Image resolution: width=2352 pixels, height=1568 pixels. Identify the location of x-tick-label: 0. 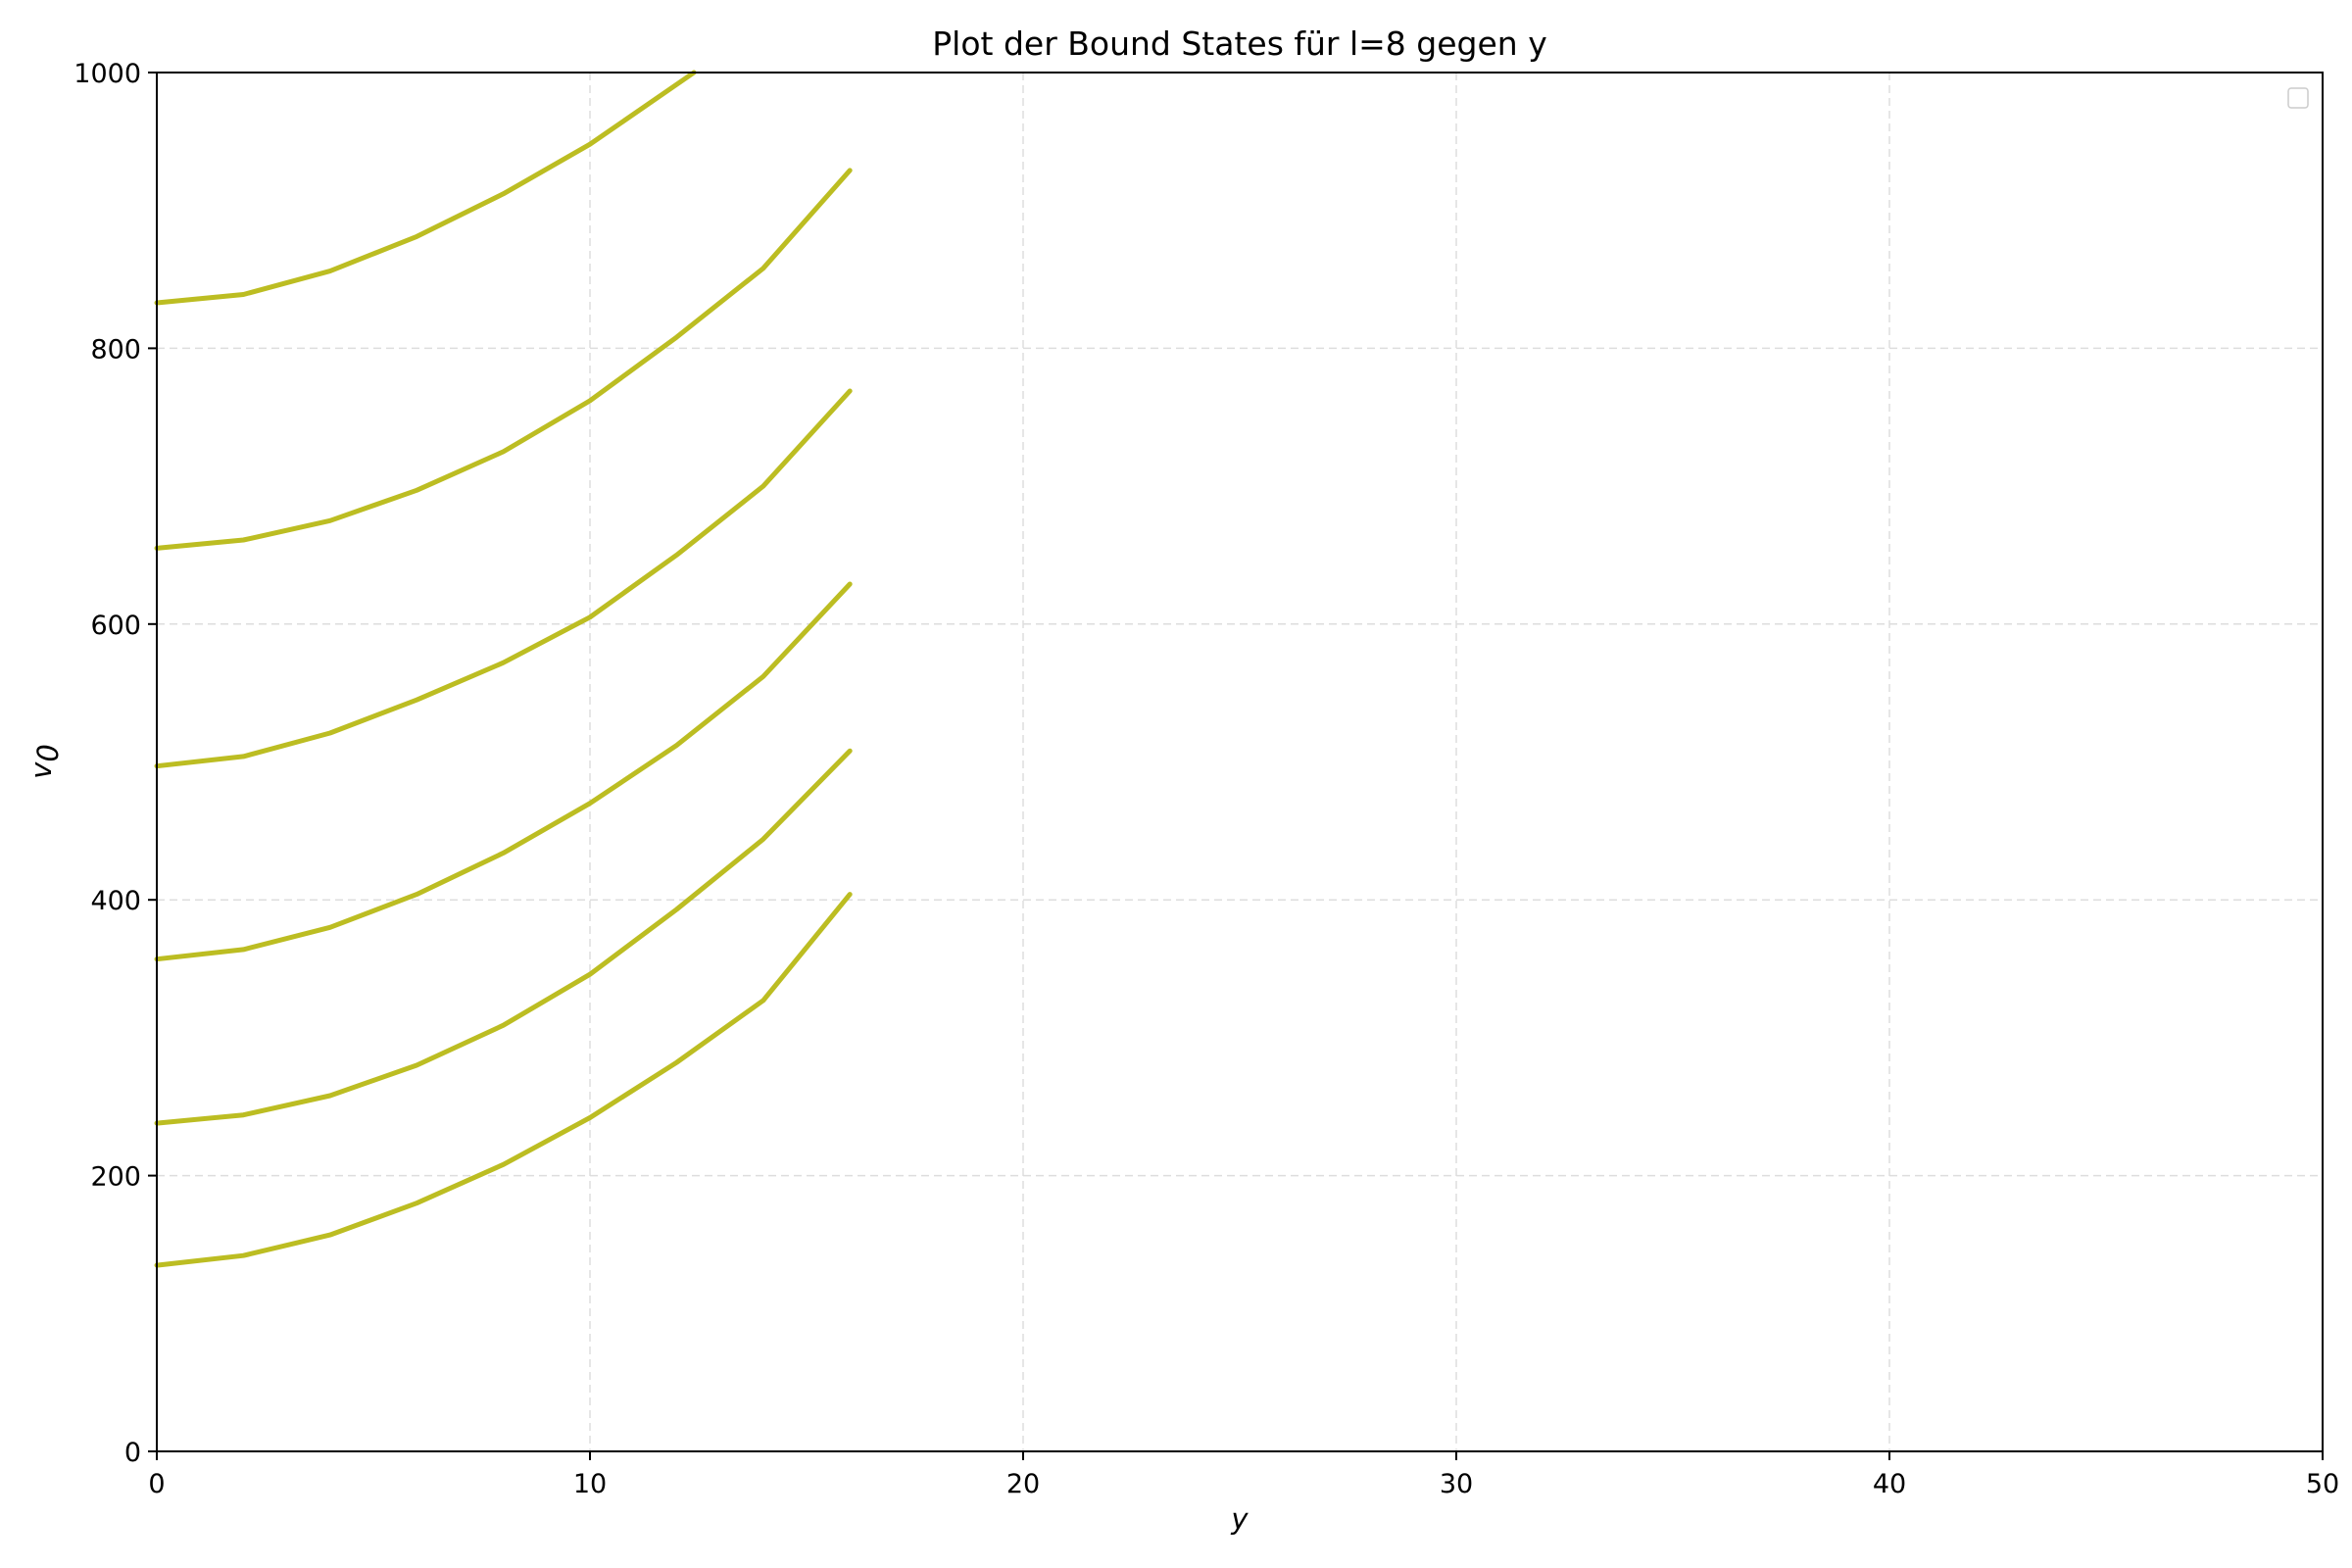
(156, 1484).